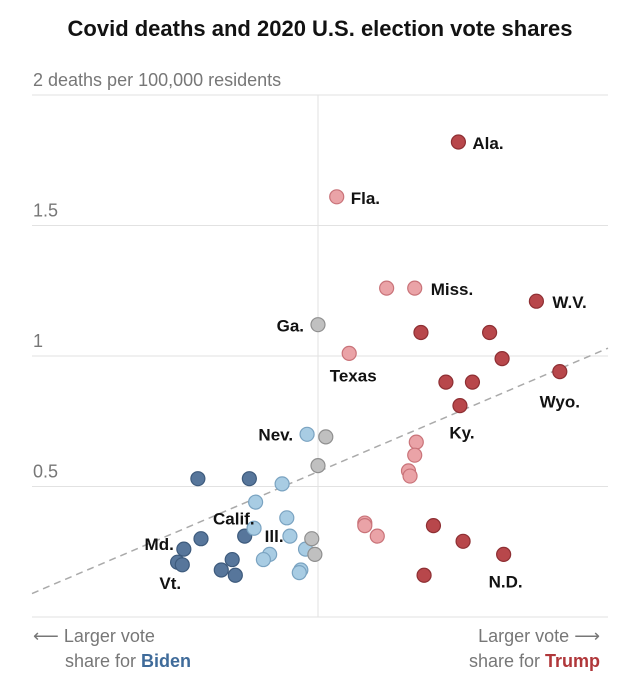 The width and height of the screenshot is (640, 689). What do you see at coordinates (452, 289) in the screenshot?
I see `state-label: Miss.` at bounding box center [452, 289].